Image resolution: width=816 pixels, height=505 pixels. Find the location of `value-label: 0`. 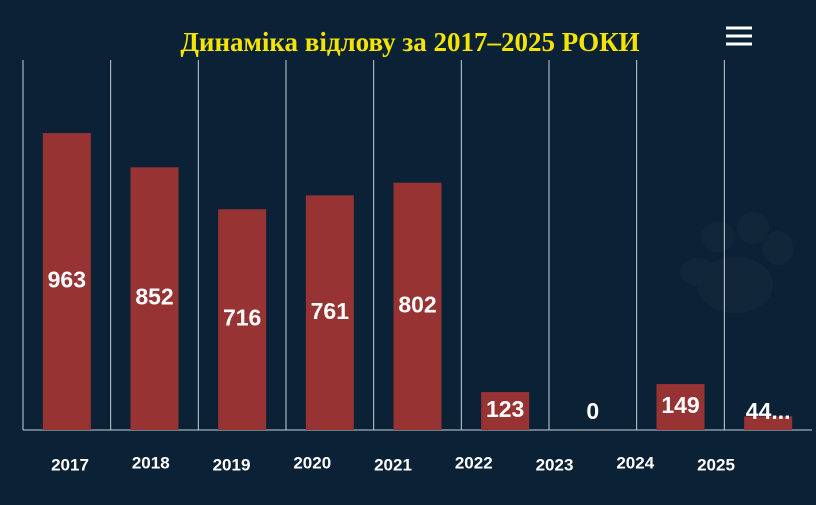

value-label: 0 is located at coordinates (592, 411).